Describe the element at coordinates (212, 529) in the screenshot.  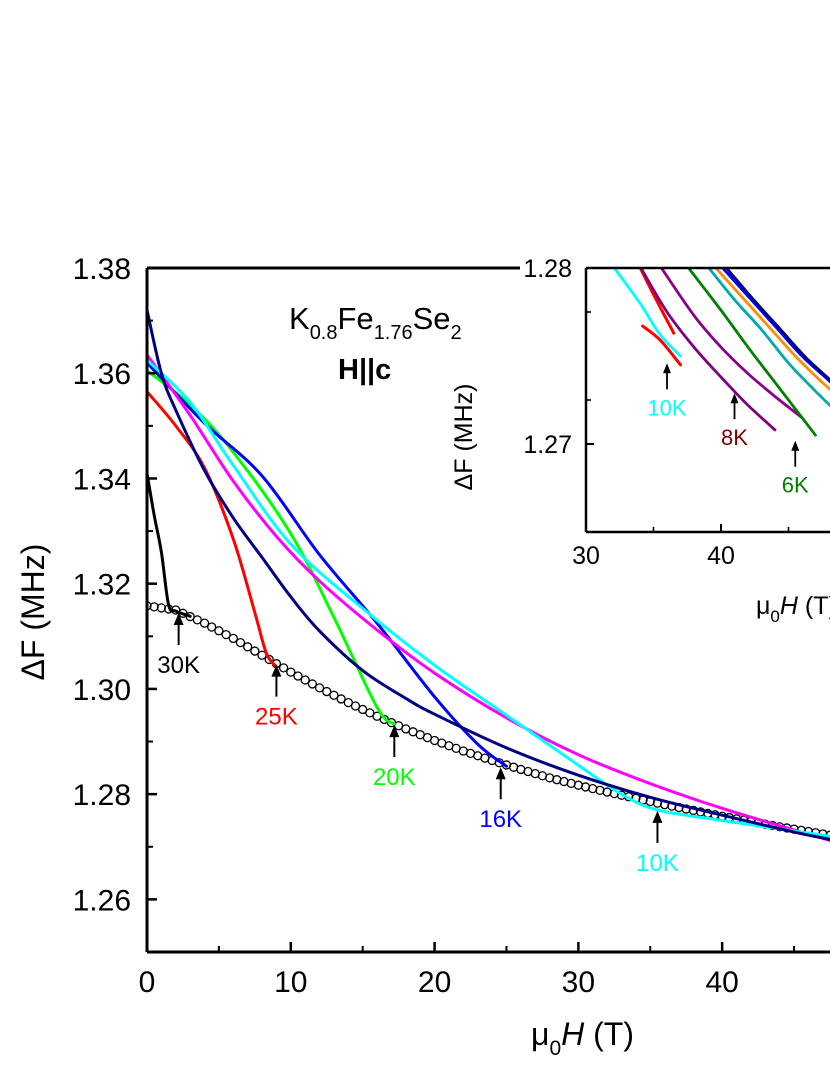
I see `main-series-25k` at that location.